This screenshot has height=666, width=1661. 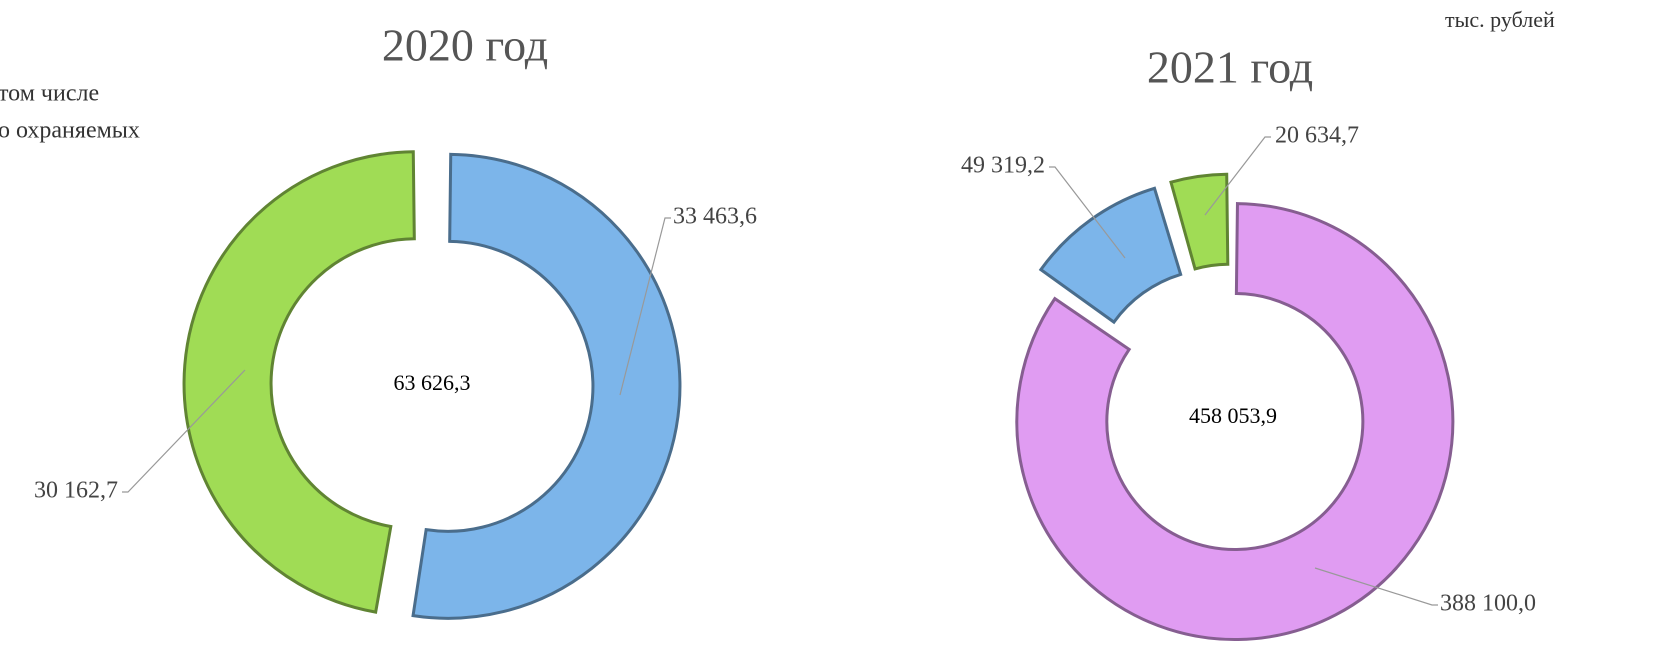 What do you see at coordinates (76, 491) in the screenshot?
I see `data-label: 30 162,7` at bounding box center [76, 491].